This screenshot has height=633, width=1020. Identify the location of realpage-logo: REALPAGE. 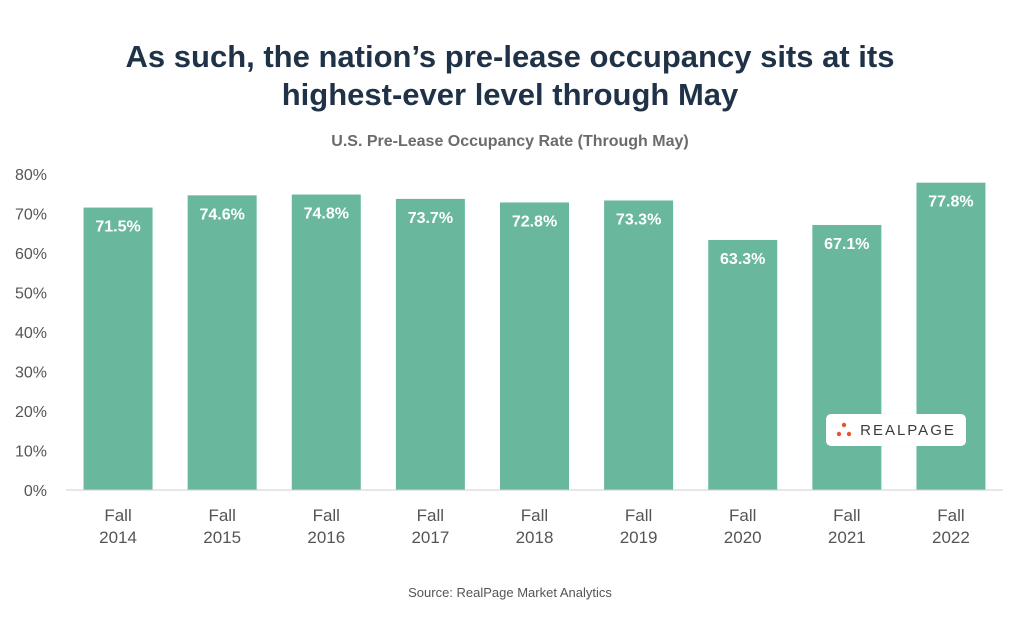
(896, 430).